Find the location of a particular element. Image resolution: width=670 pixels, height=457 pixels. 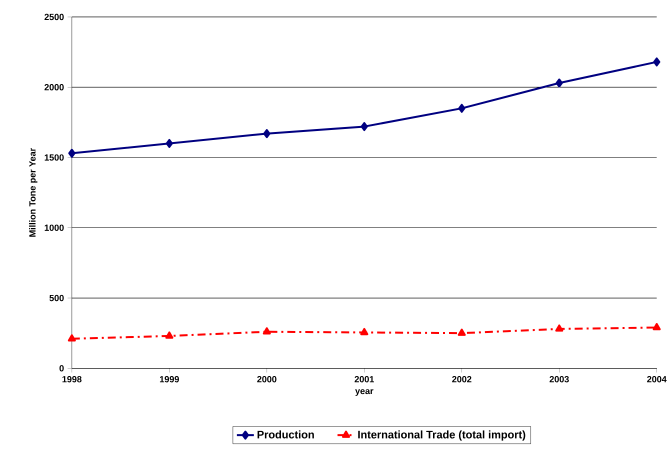

y-tick-label: 0 is located at coordinates (61, 368).